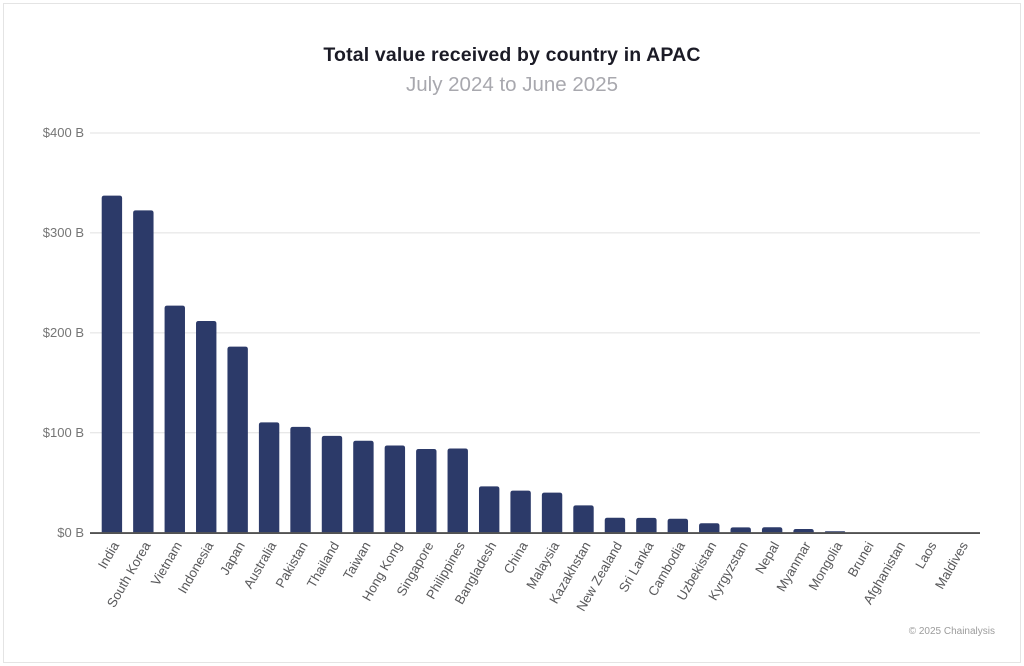 The width and height of the screenshot is (1024, 666). What do you see at coordinates (516, 557) in the screenshot?
I see `svg-text: China` at bounding box center [516, 557].